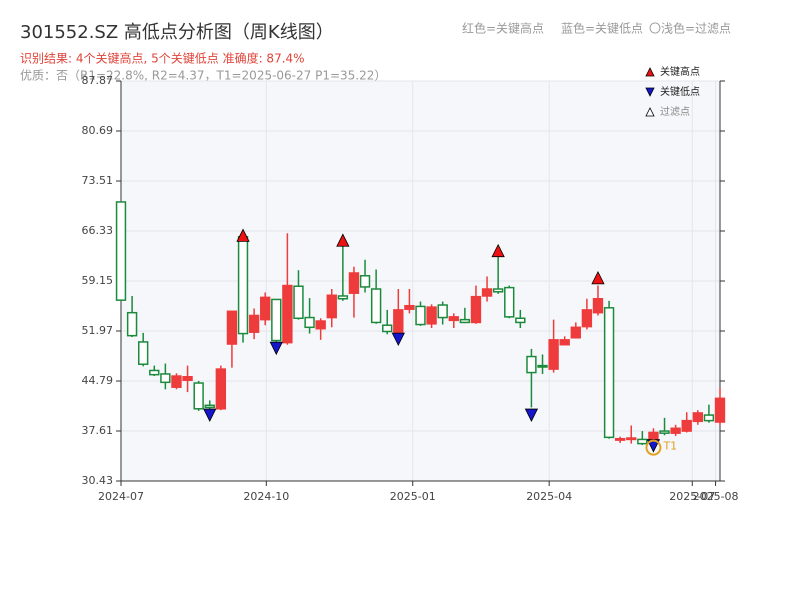  Describe the element at coordinates (266, 496) in the screenshot. I see `x-tick-label: 2024-10` at that location.